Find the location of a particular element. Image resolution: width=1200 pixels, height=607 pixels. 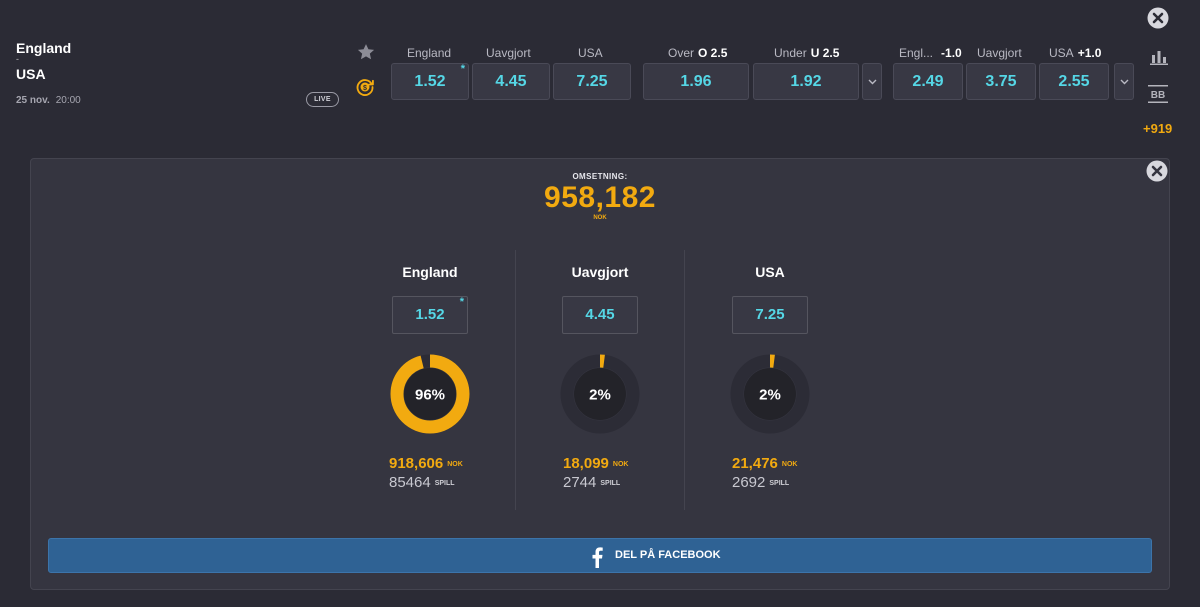

expand-lines-button is located at coordinates (872, 81).